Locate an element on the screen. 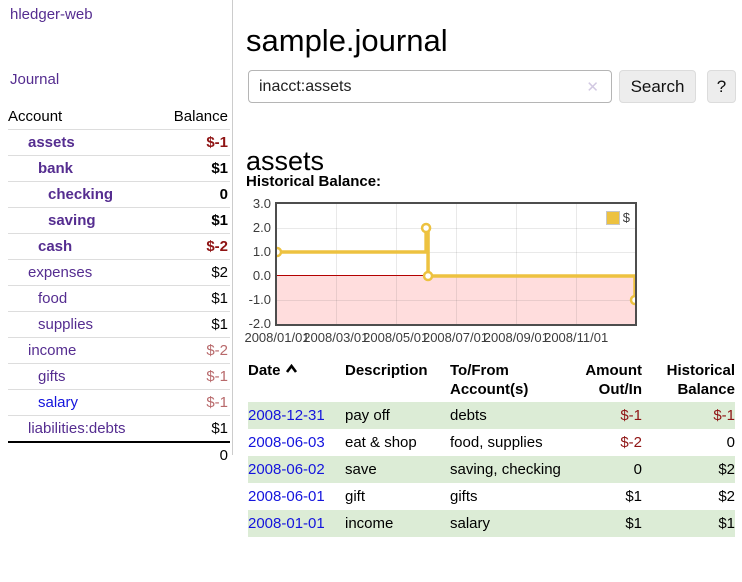 The image size is (742, 582). header-amount: Amount Out/In is located at coordinates (613, 380).